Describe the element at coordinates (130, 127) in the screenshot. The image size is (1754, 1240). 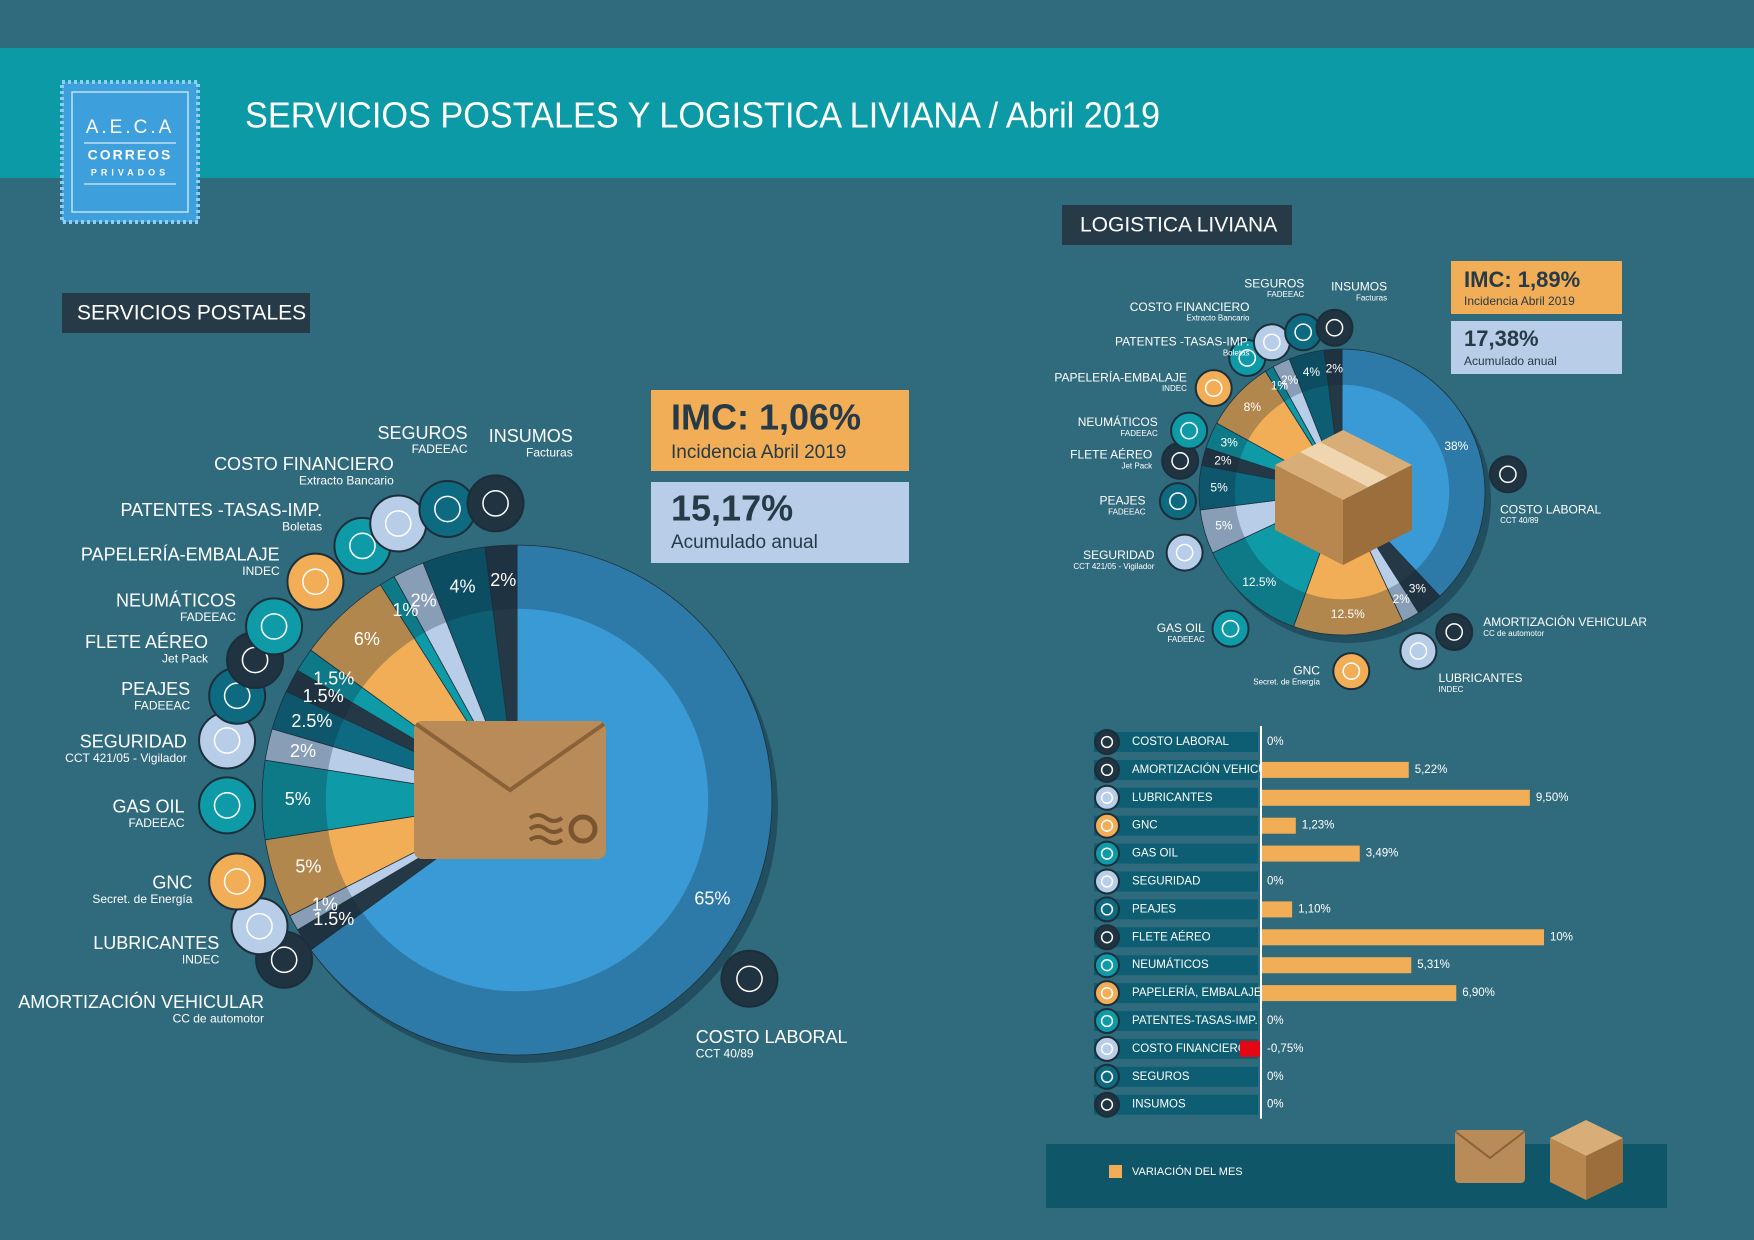
I see `logo-line: A.E.C.A` at that location.